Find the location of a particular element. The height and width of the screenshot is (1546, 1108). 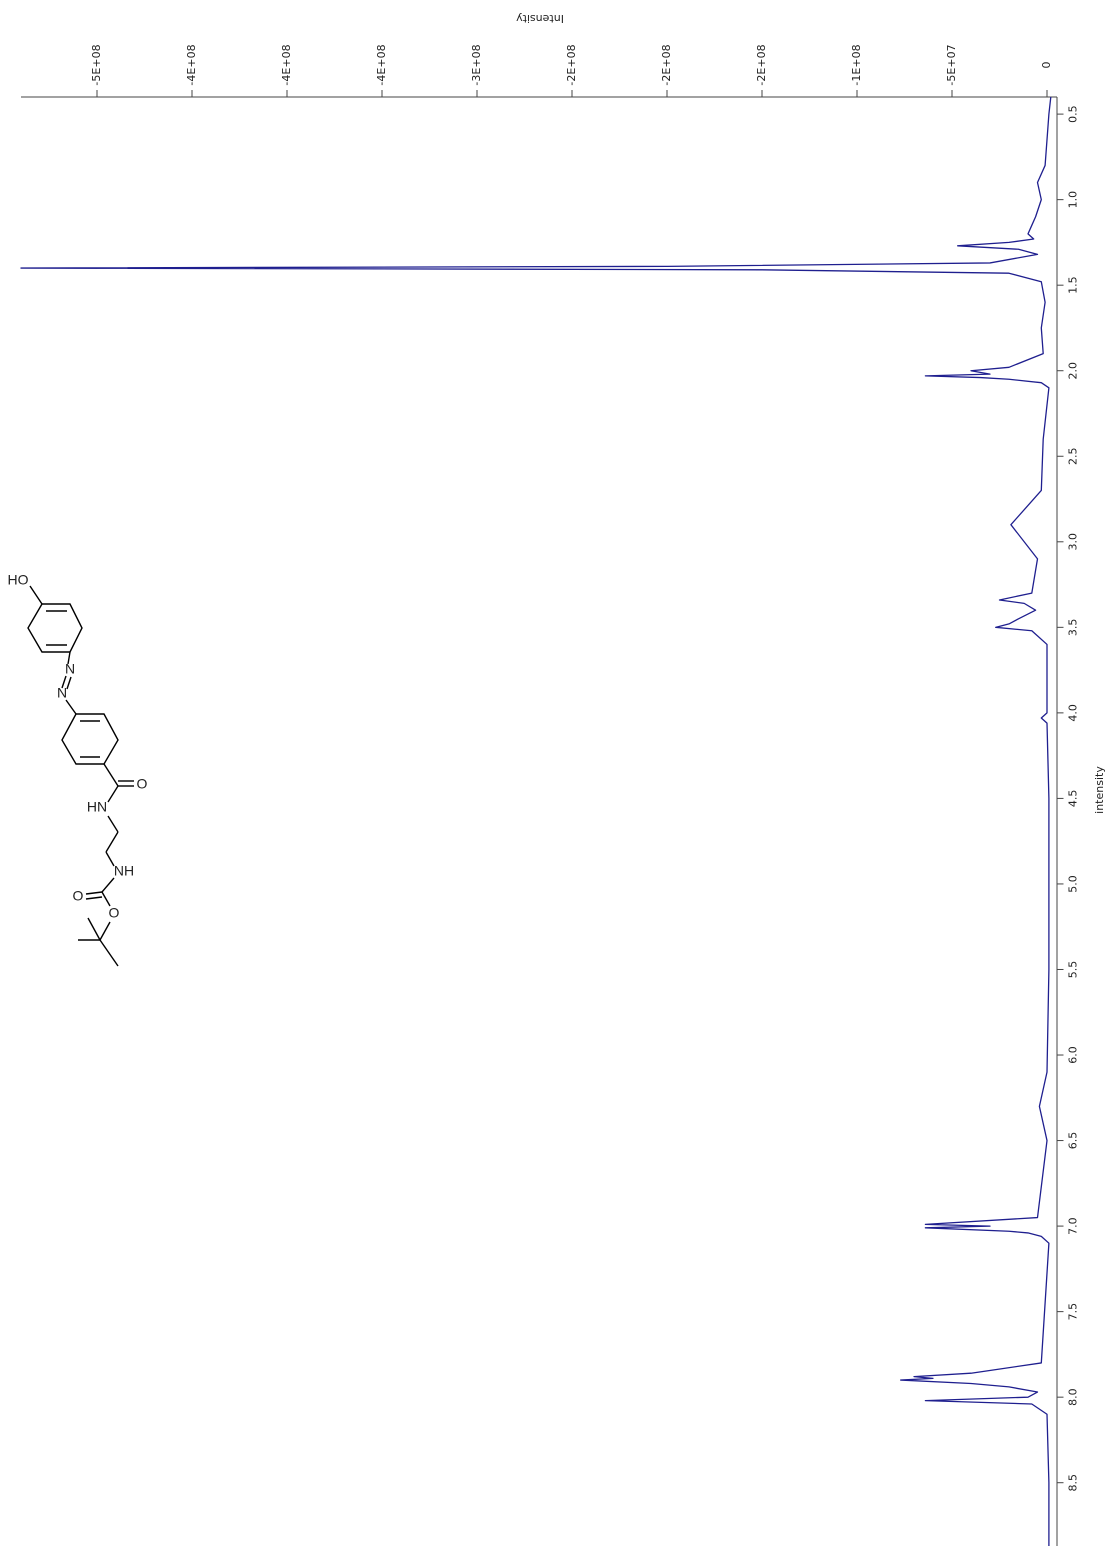

x-tick-label: 3.0 is located at coordinates (1073, 542).